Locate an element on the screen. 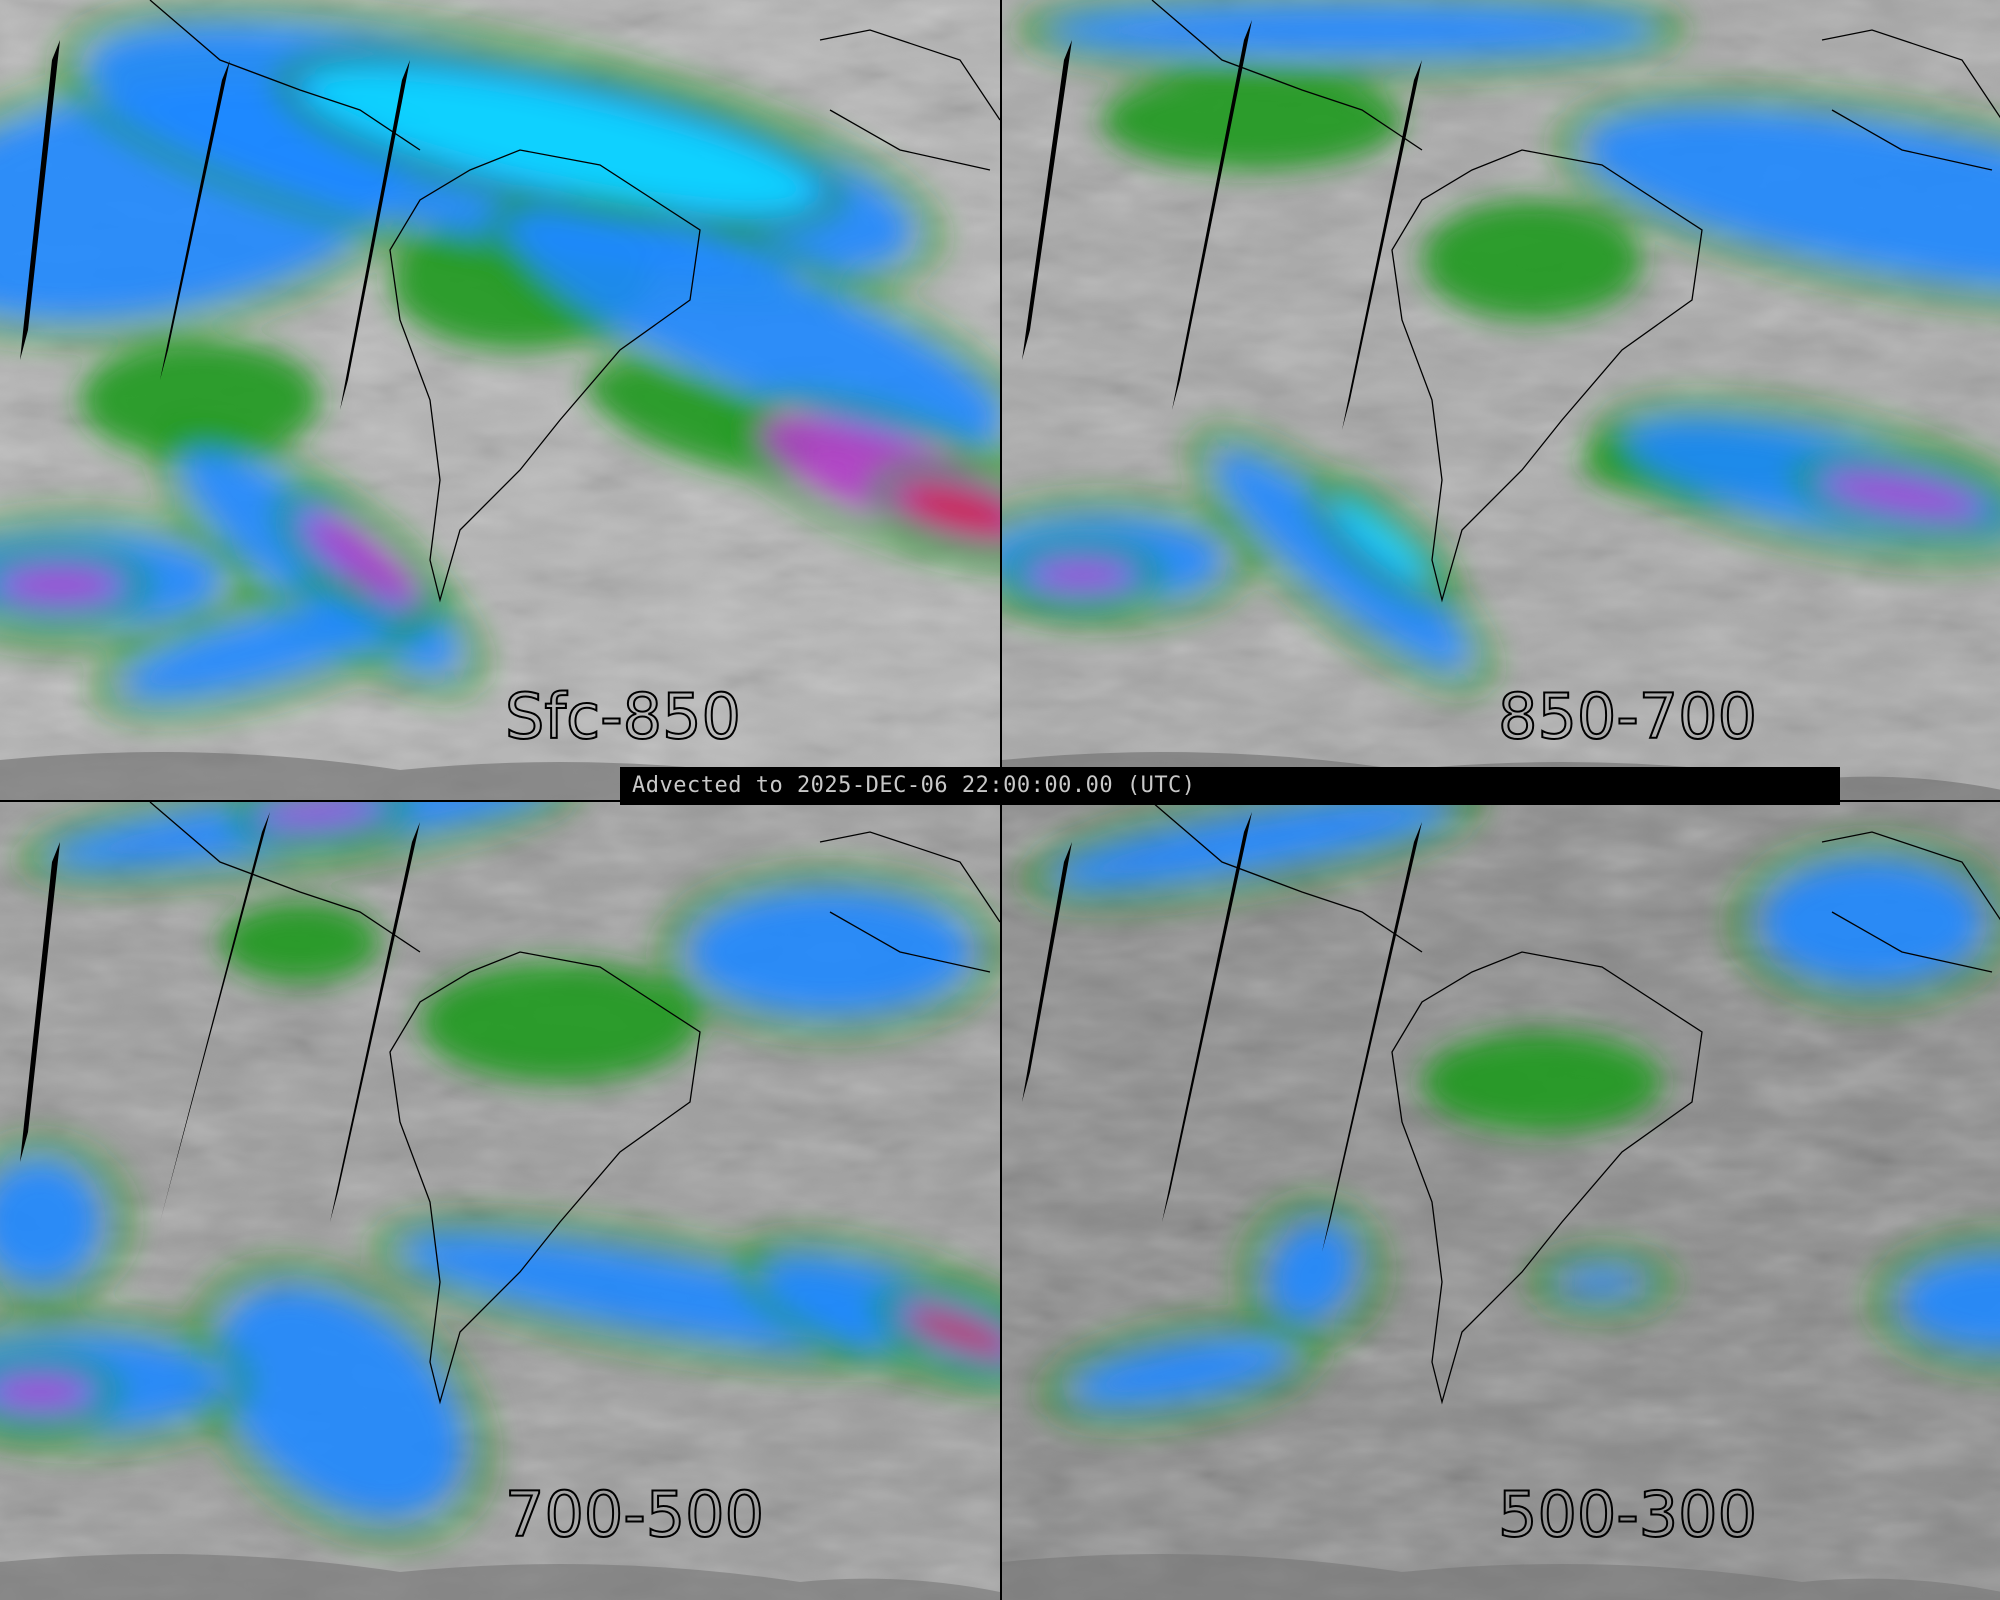 Image resolution: width=2000 pixels, height=1600 pixels. panel-label: 700-500 is located at coordinates (634, 1514).